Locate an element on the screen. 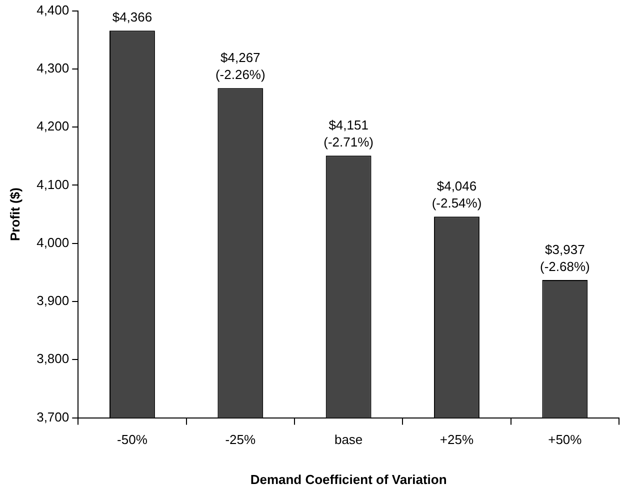 This screenshot has width=629, height=498. y-tick-label: 3,800 is located at coordinates (53, 358).